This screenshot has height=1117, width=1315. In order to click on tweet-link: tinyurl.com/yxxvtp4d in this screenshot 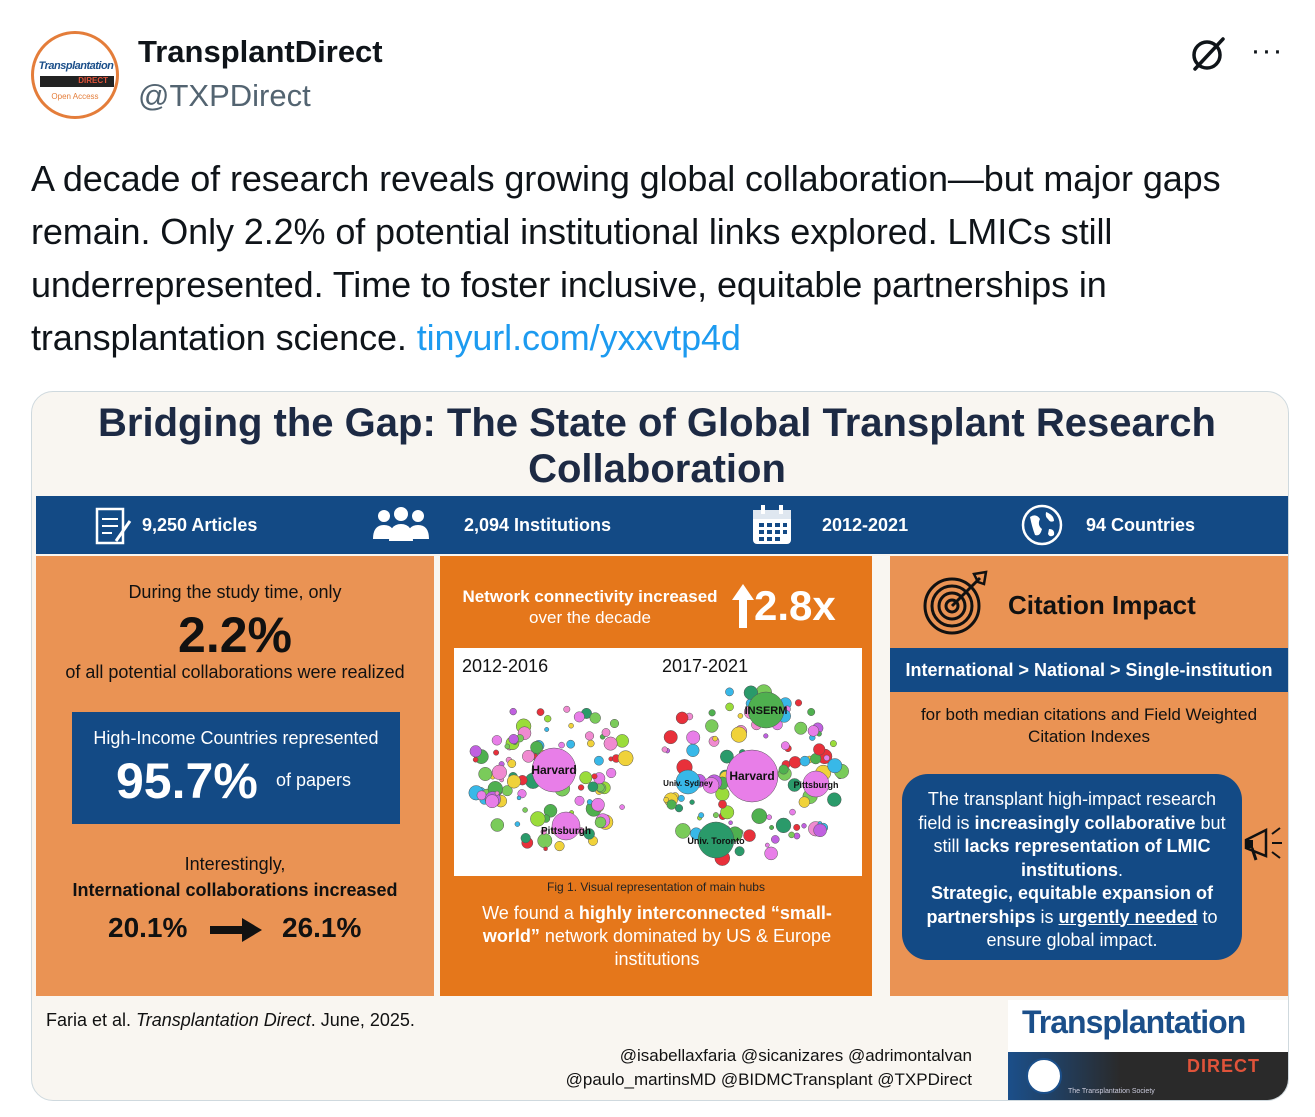, I will do `click(578, 337)`.